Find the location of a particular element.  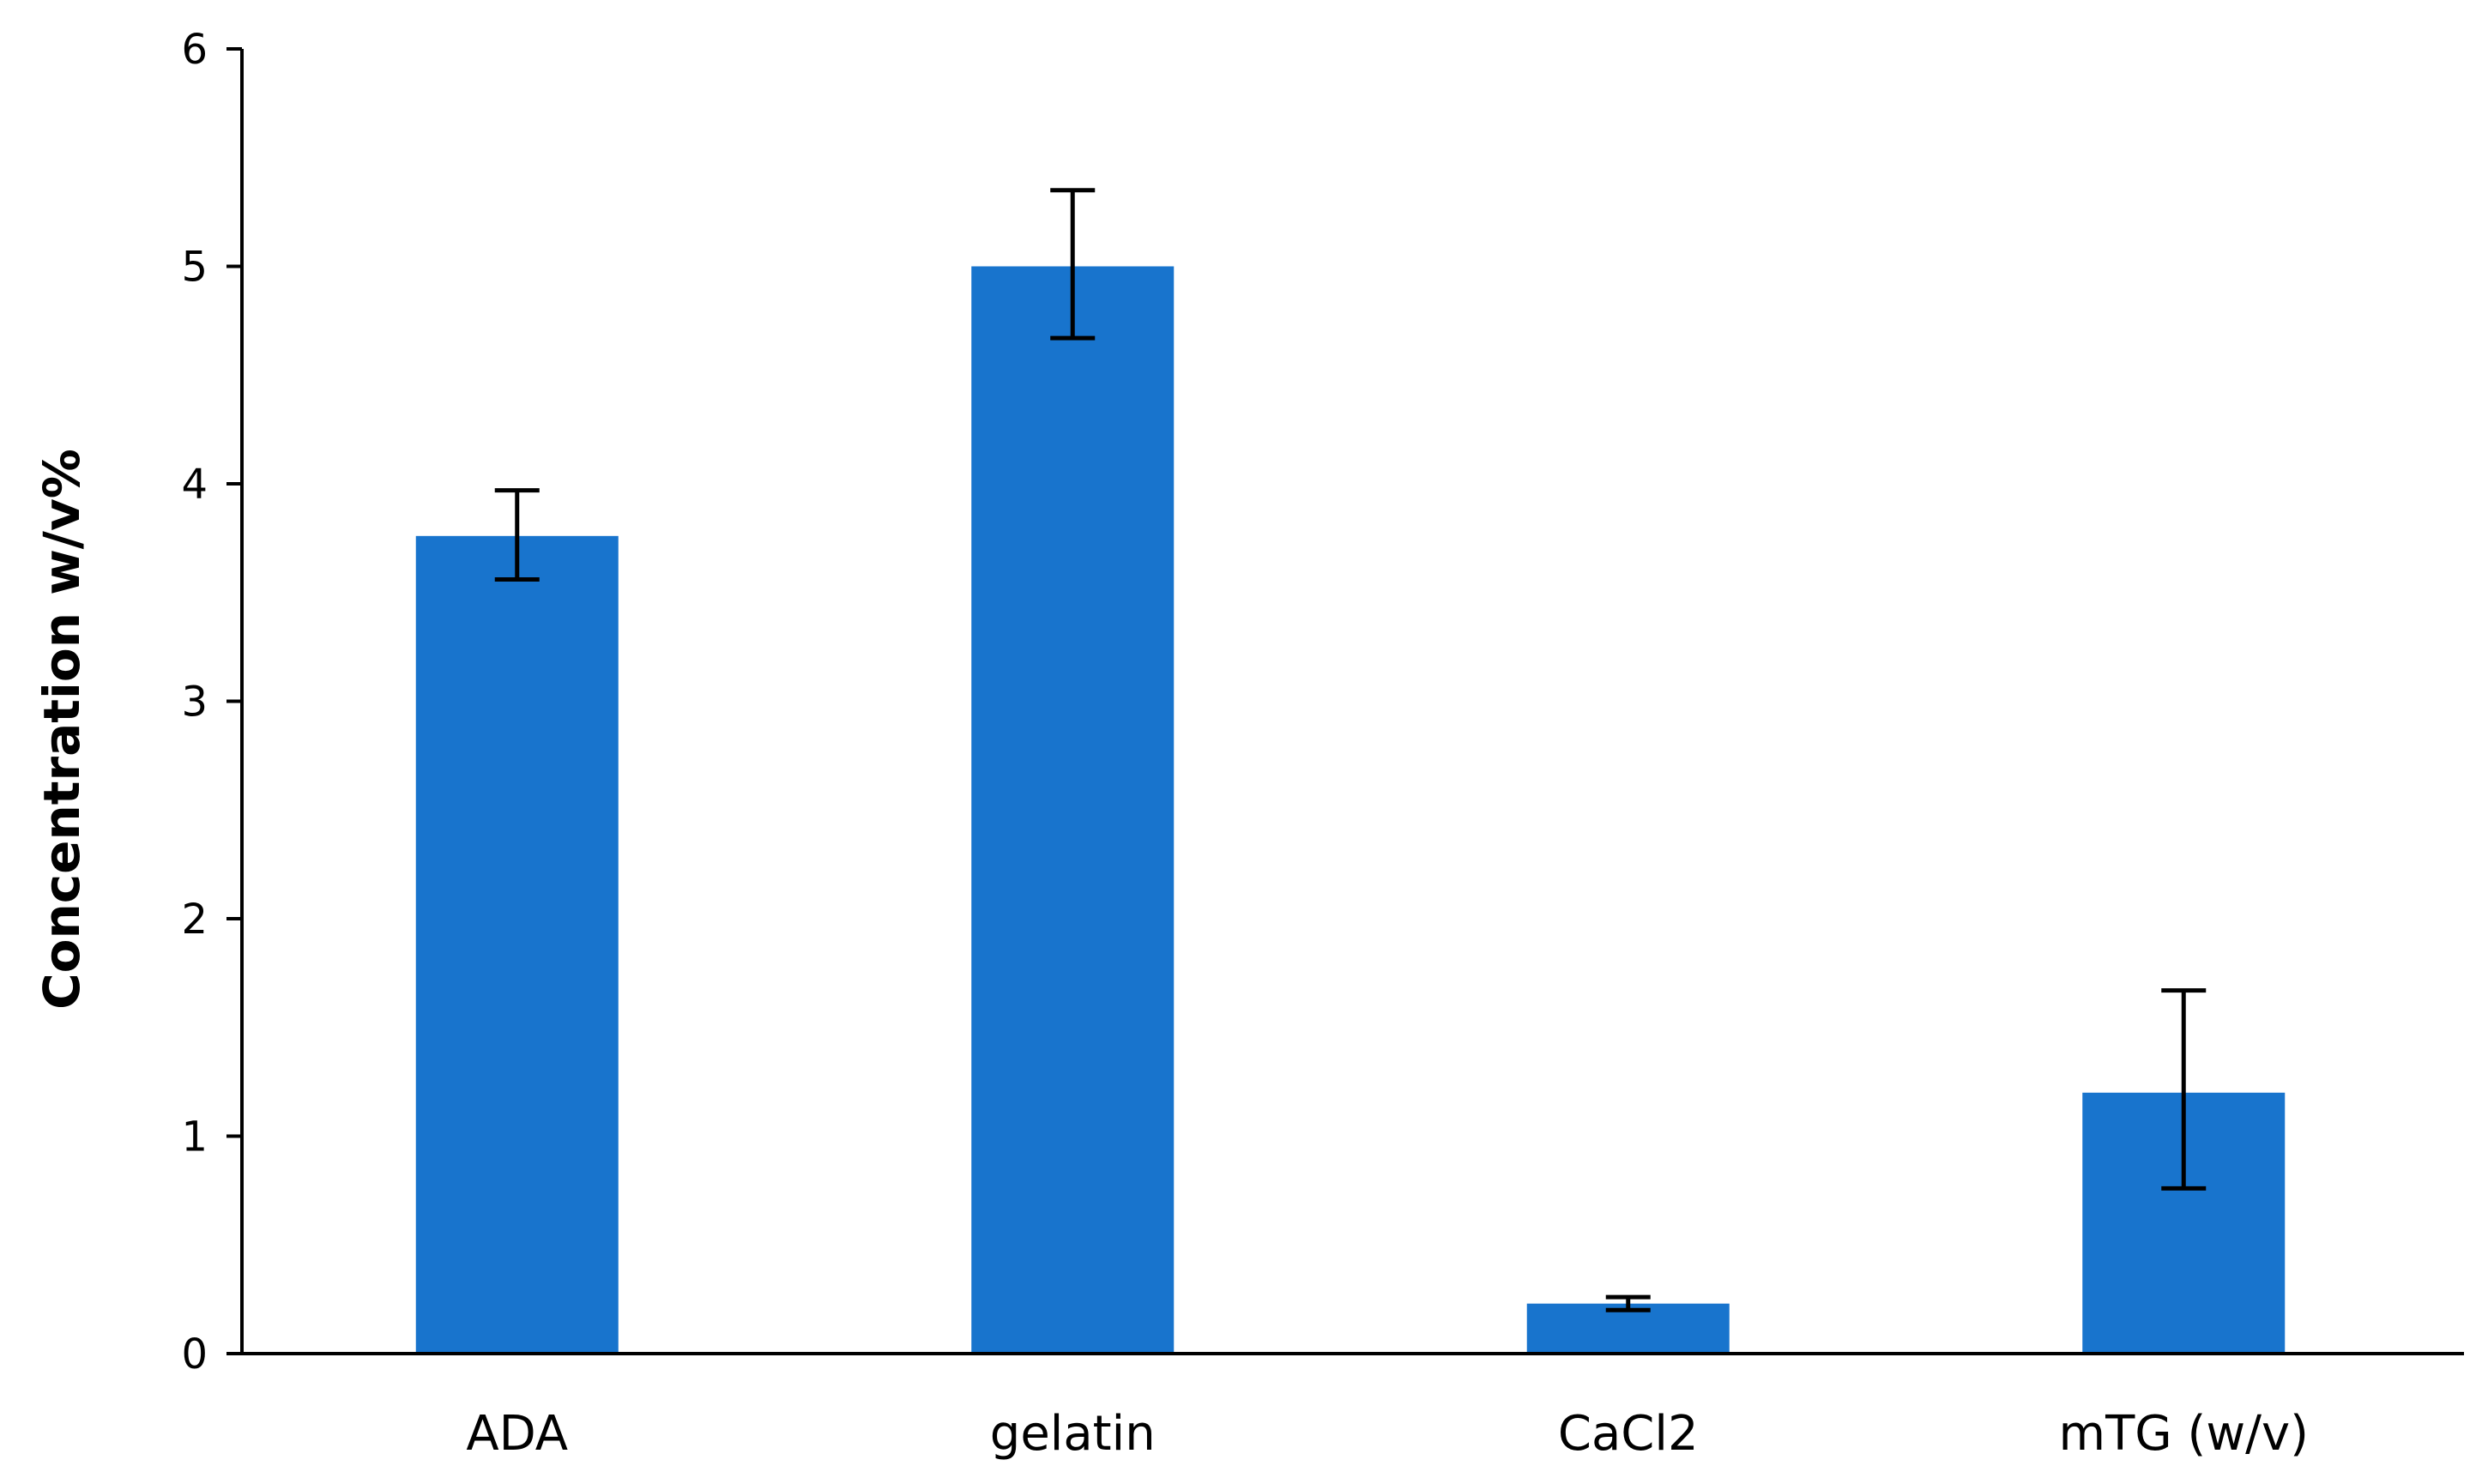

y-tick-label: 2 is located at coordinates (195, 920).